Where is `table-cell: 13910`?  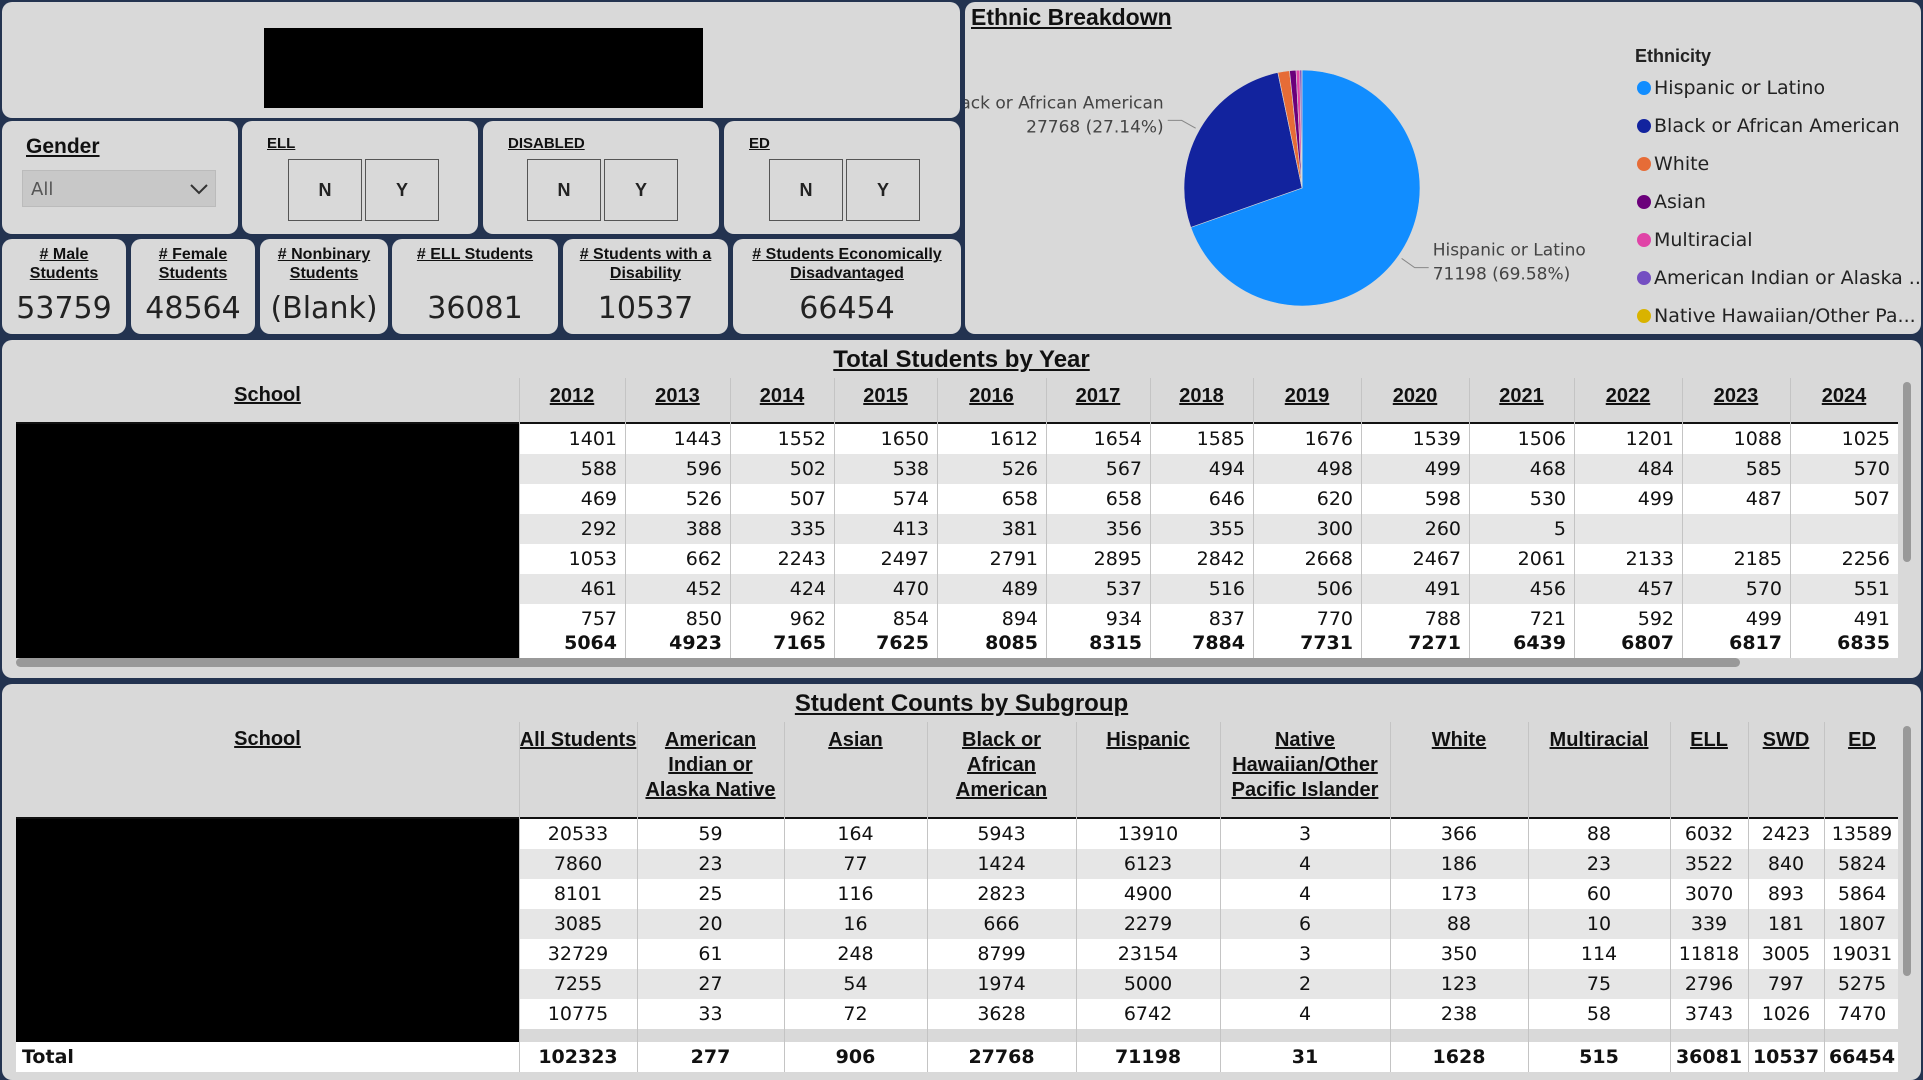 table-cell: 13910 is located at coordinates (1148, 834).